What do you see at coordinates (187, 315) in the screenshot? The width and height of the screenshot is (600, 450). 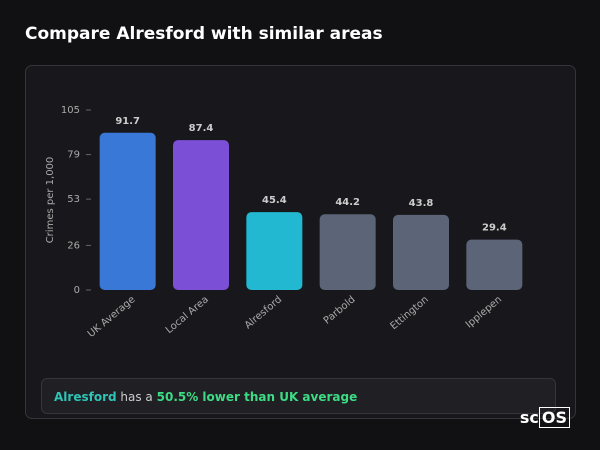 I see `x-tick-label: Local Area` at bounding box center [187, 315].